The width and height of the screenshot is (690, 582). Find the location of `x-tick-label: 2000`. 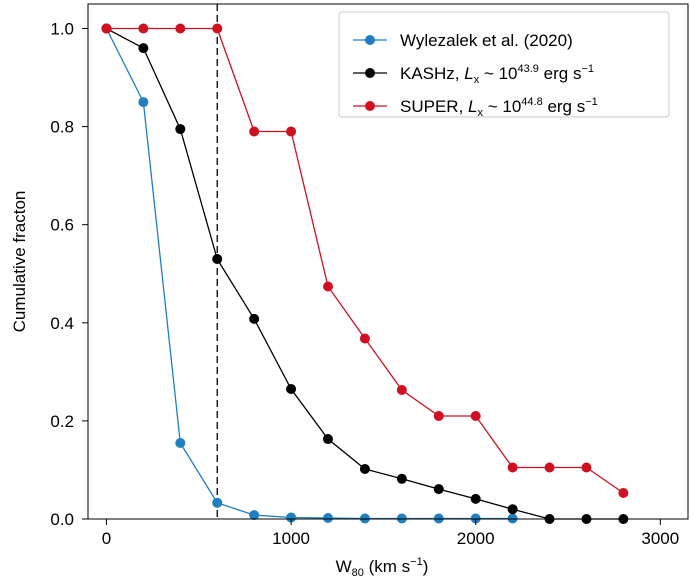

x-tick-label: 2000 is located at coordinates (476, 538).